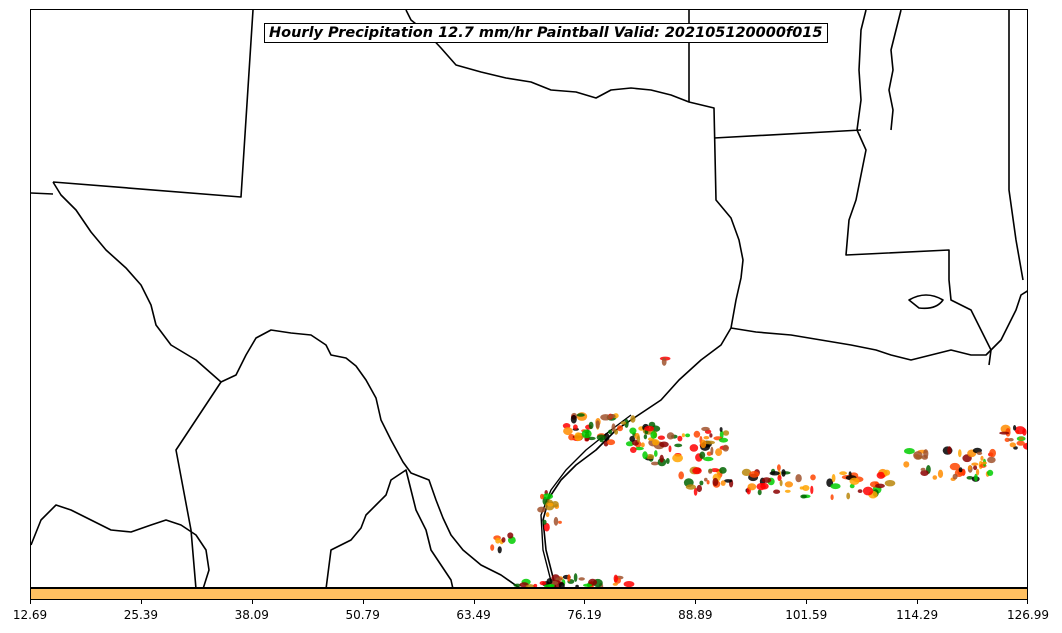 The height and width of the screenshot is (633, 1062). I want to click on colorbar-tick-label: 38.09, so click(251, 615).